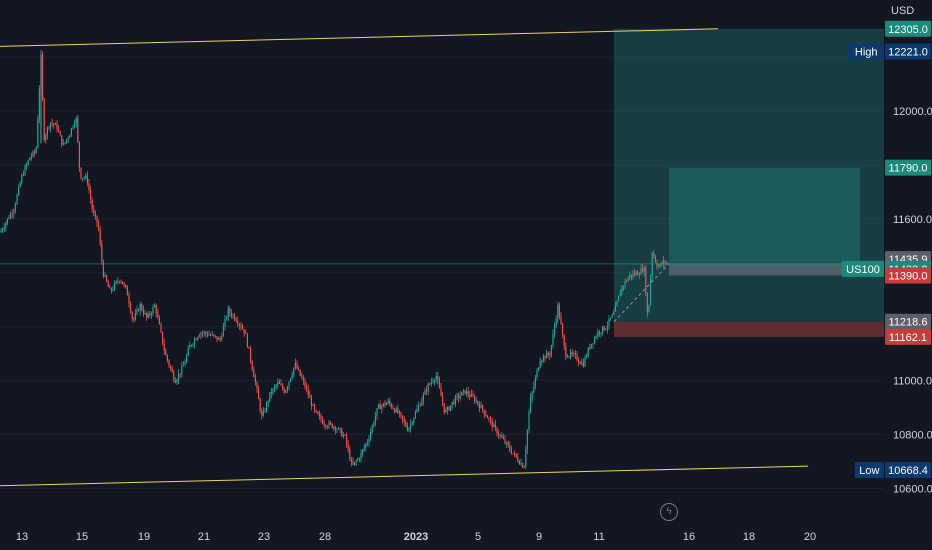 The width and height of the screenshot is (932, 550). Describe the element at coordinates (866, 52) in the screenshot. I see `price-tag-prefix: High` at that location.